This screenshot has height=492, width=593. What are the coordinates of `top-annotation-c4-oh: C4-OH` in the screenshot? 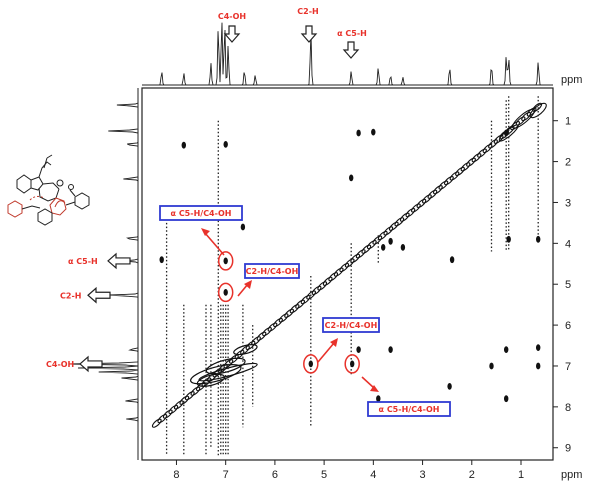 It's located at (232, 16).